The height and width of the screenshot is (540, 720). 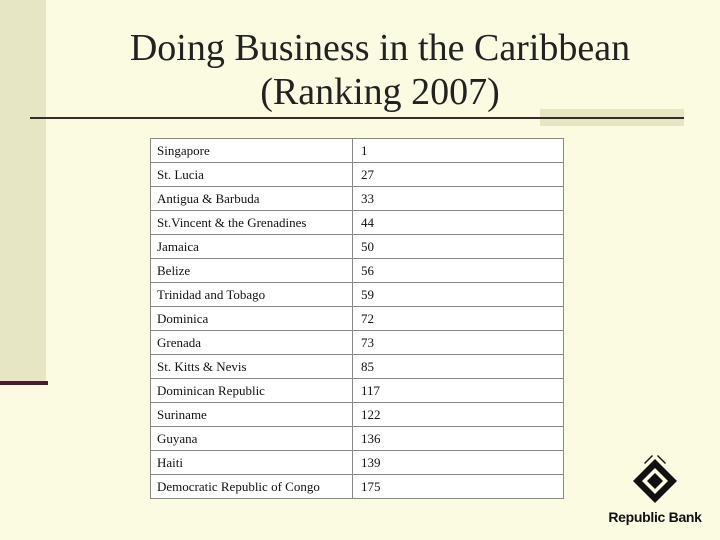 What do you see at coordinates (458, 294) in the screenshot?
I see `rank-cell: 59` at bounding box center [458, 294].